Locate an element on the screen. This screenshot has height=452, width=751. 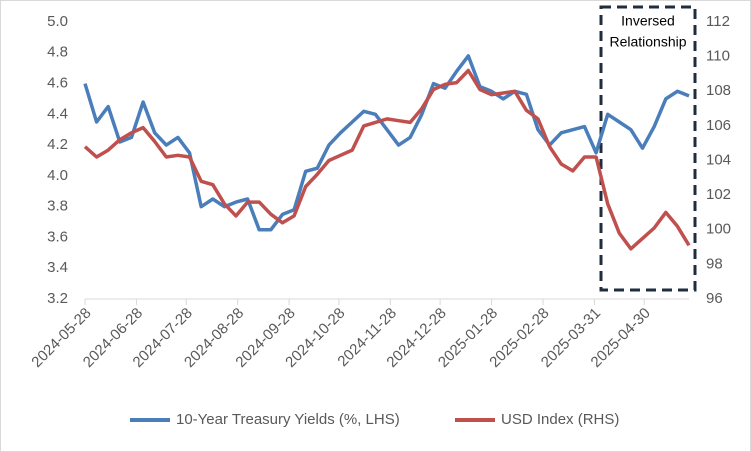
y2-tick-label: 104 is located at coordinates (718, 159).